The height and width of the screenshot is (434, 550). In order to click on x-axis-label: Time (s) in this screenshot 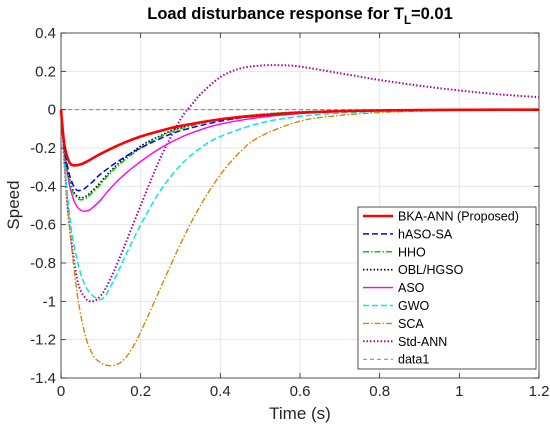, I will do `click(300, 413)`.